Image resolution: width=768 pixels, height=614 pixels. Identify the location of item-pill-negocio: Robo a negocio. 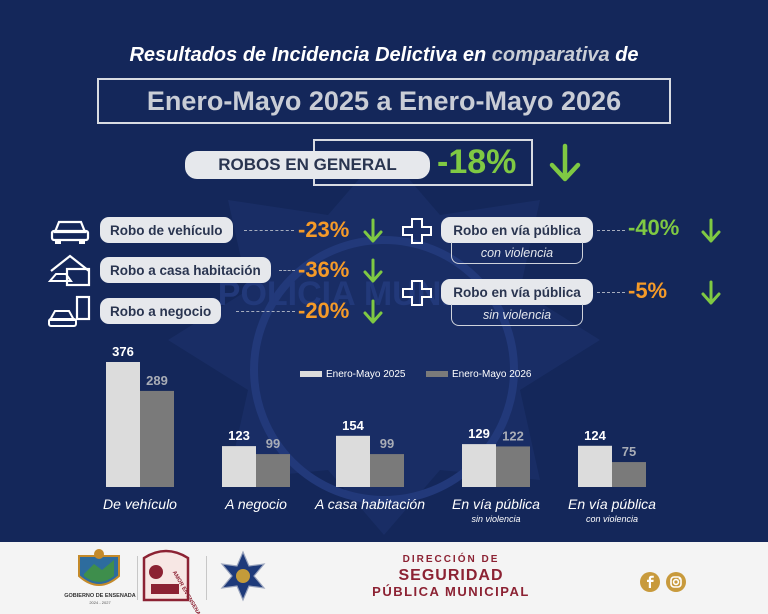
(161, 311).